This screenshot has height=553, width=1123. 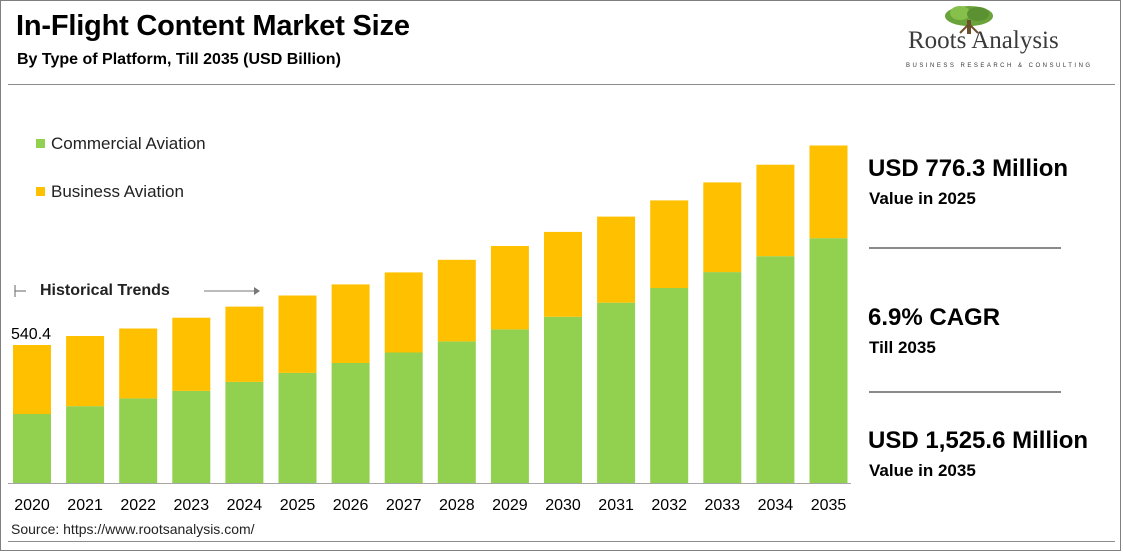 I want to click on x-tick-label-2033: 2033, so click(x=723, y=505).